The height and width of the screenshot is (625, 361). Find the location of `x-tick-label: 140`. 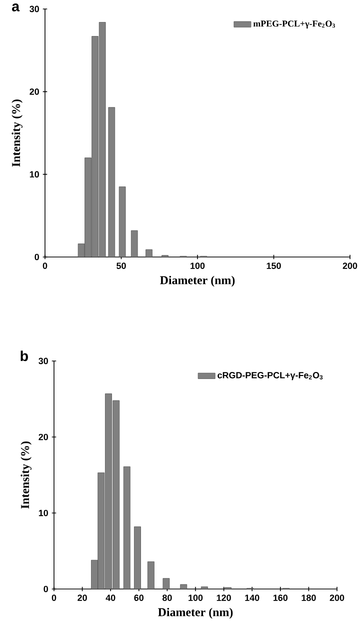

x-tick-label: 140 is located at coordinates (252, 597).